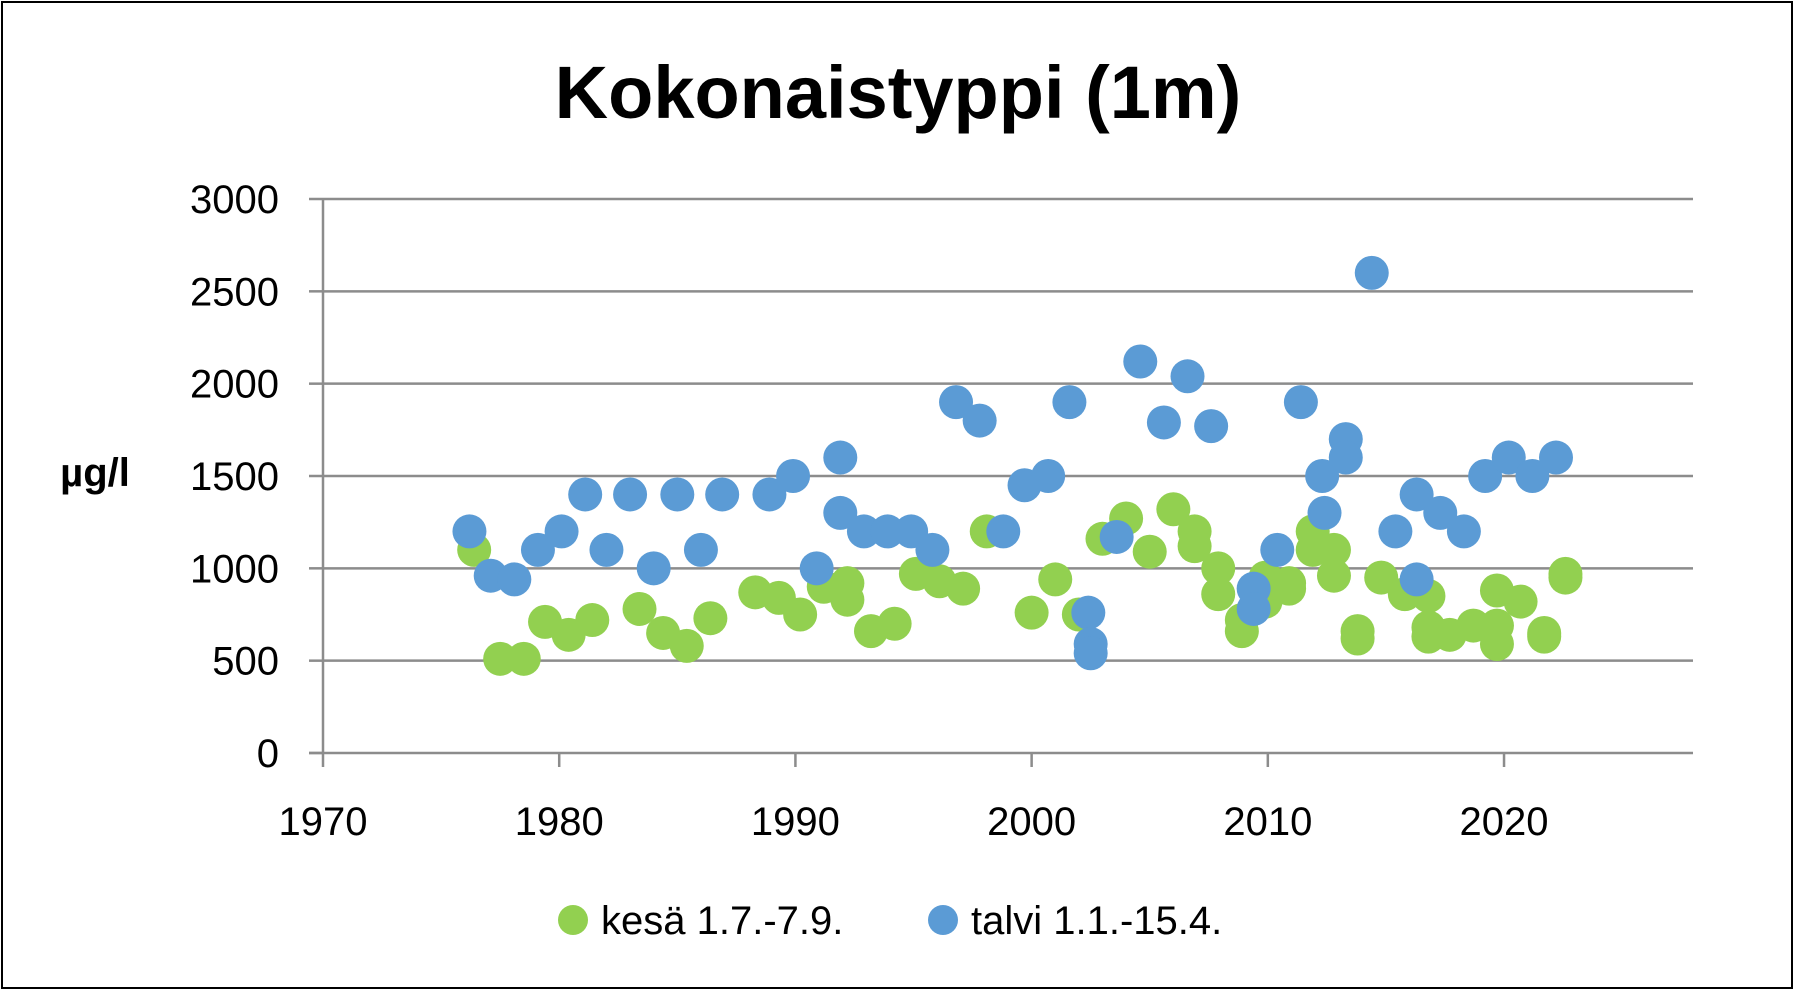 The height and width of the screenshot is (992, 1796). What do you see at coordinates (234, 477) in the screenshot?
I see `y-tick-label-1500: 1500` at bounding box center [234, 477].